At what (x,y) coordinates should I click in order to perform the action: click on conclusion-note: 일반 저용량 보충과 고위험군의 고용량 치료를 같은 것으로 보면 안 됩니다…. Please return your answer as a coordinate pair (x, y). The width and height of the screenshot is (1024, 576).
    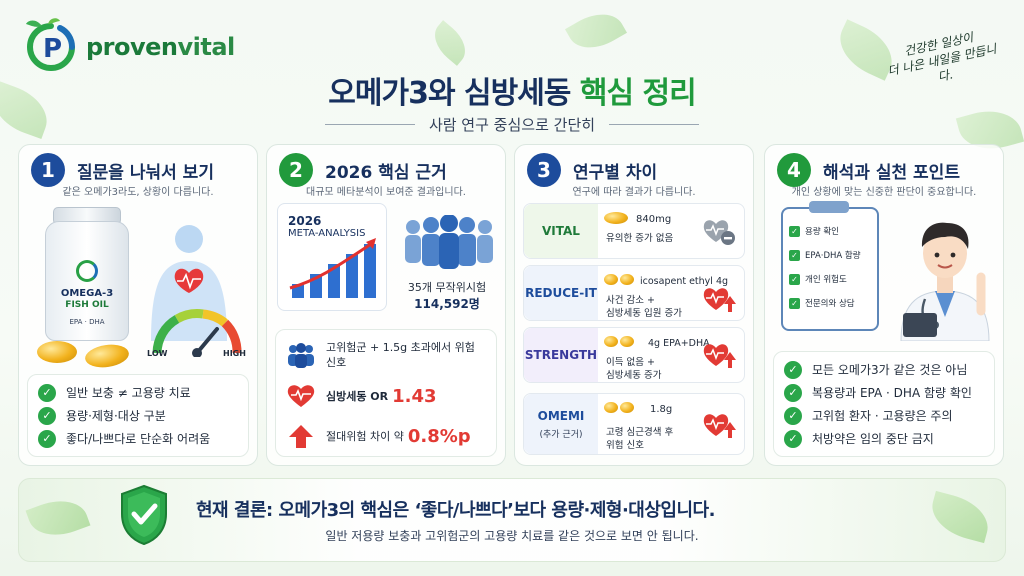
    Looking at the image, I should click on (512, 536).